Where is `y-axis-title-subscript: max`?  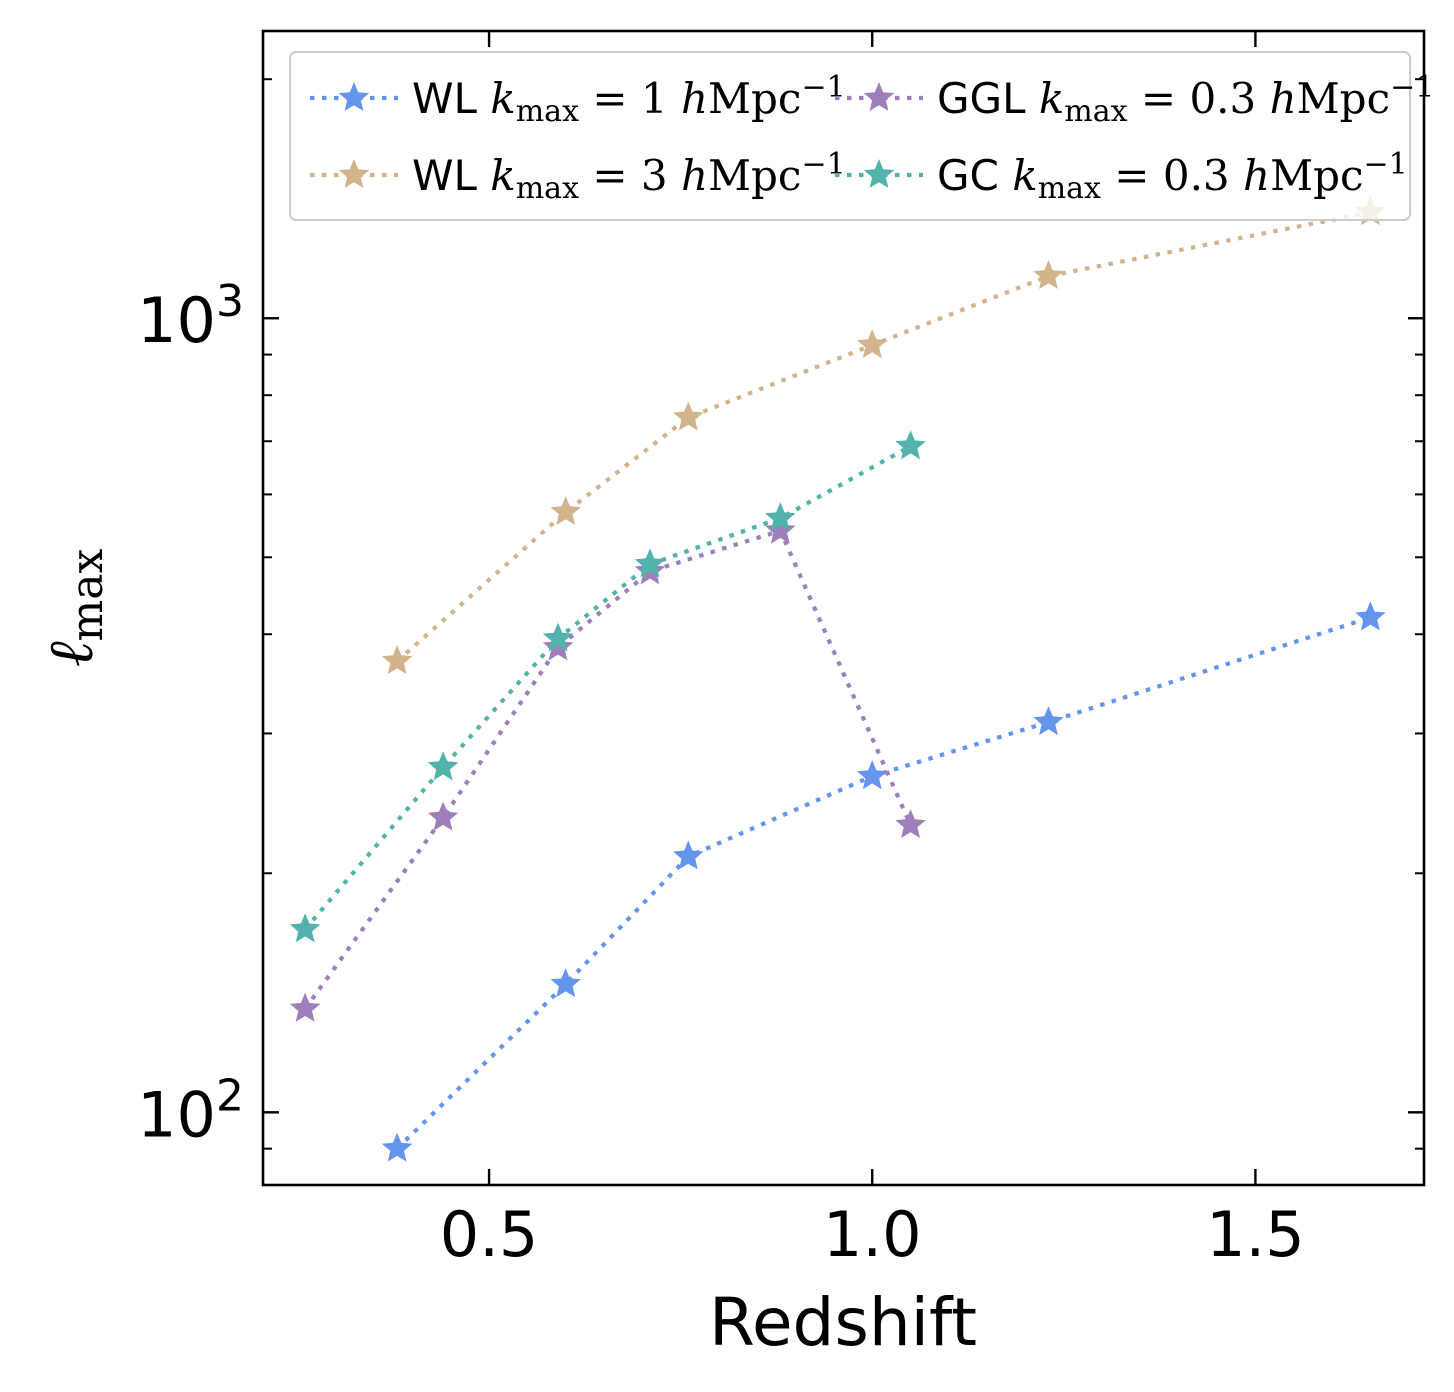
y-axis-title-subscript: max is located at coordinates (87, 595).